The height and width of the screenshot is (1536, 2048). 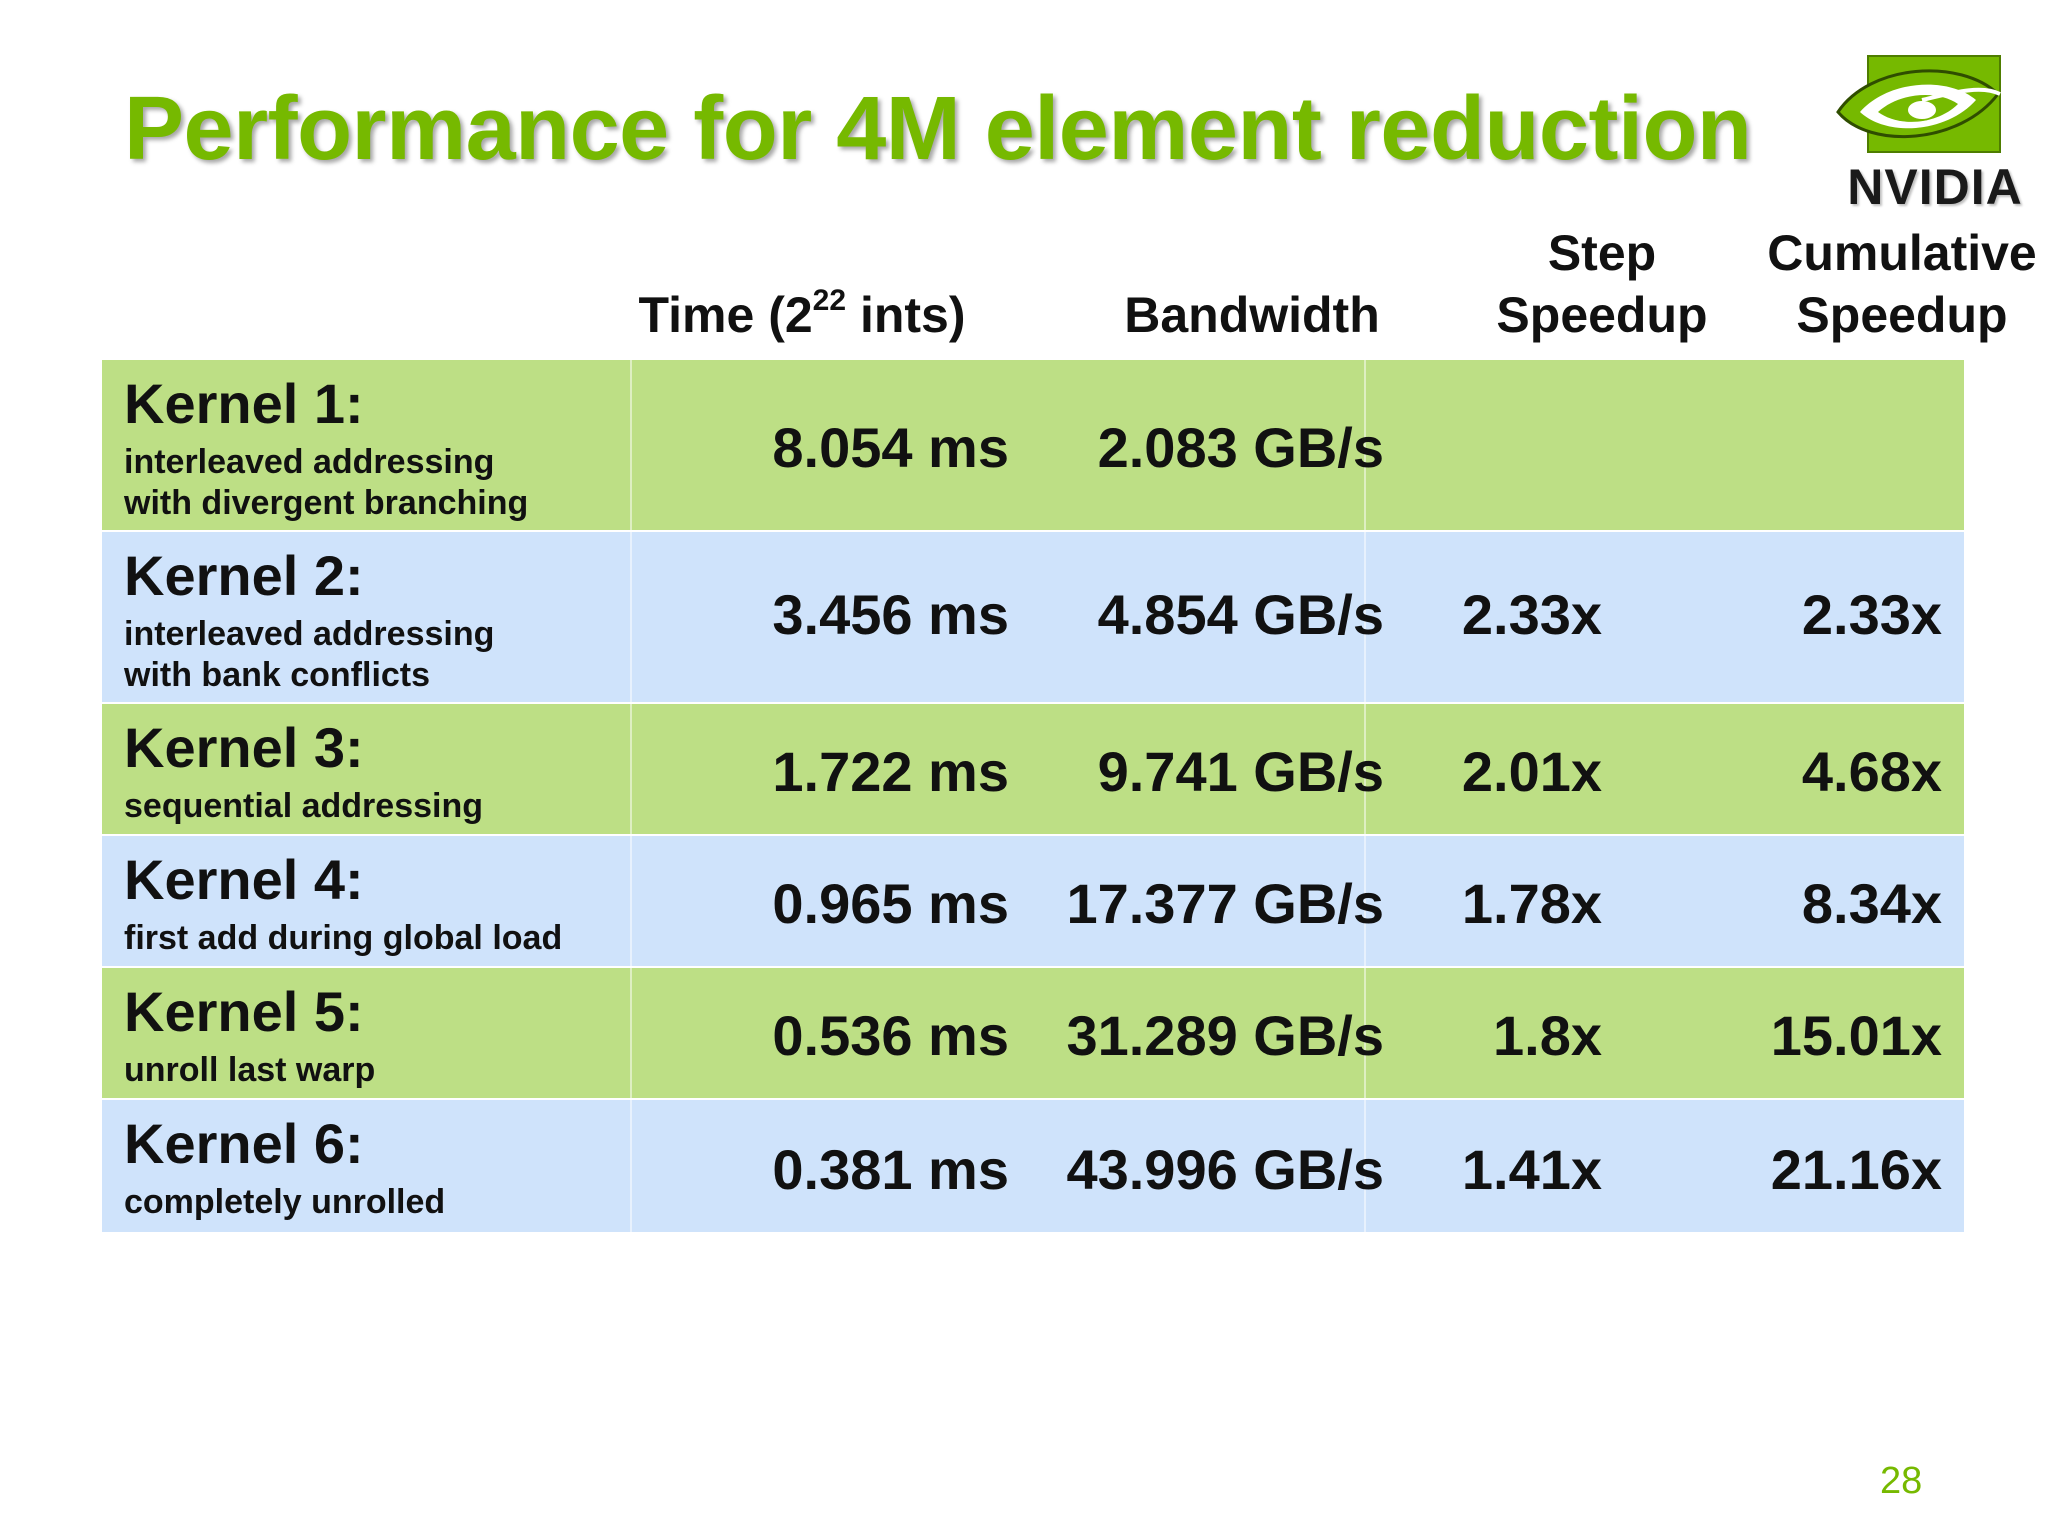 I want to click on slide-title: Performance for 4M element reduction, so click(x=938, y=129).